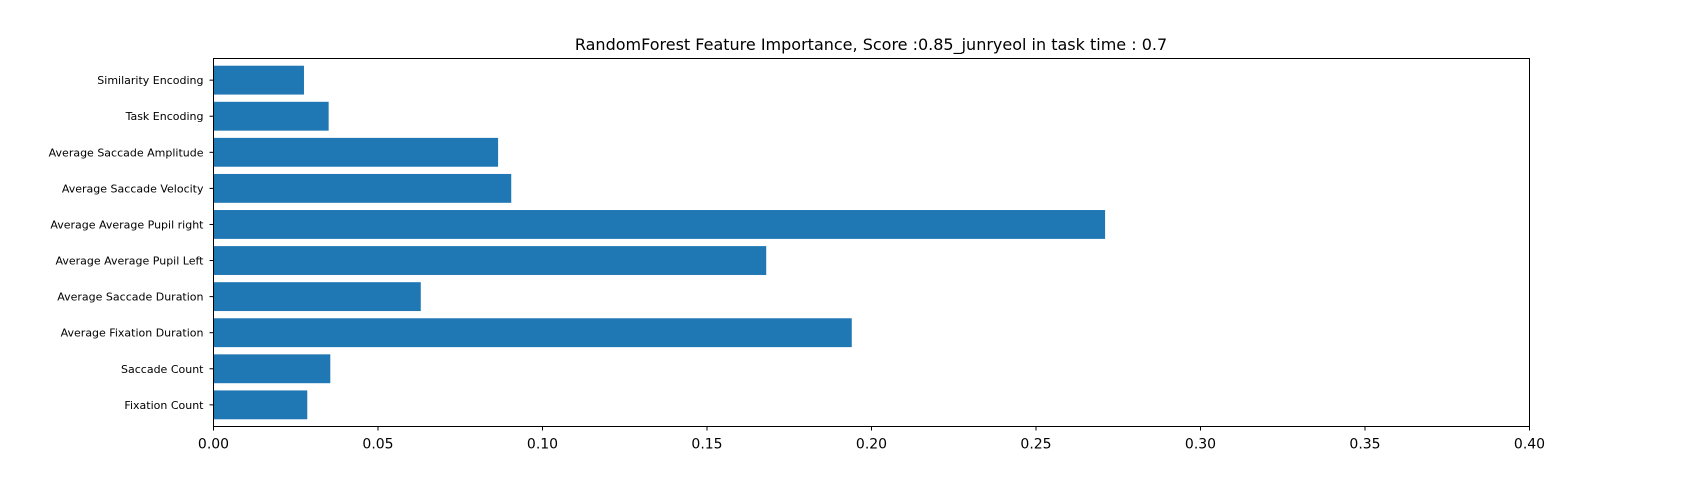 The width and height of the screenshot is (1700, 480). What do you see at coordinates (1035, 445) in the screenshot?
I see `x-tick-label: 0.25` at bounding box center [1035, 445].